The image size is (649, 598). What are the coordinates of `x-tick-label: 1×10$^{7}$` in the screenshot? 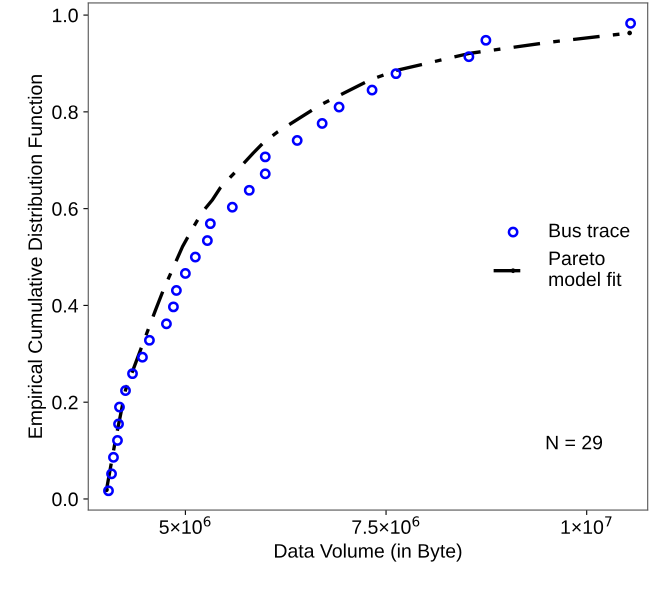 It's located at (587, 525).